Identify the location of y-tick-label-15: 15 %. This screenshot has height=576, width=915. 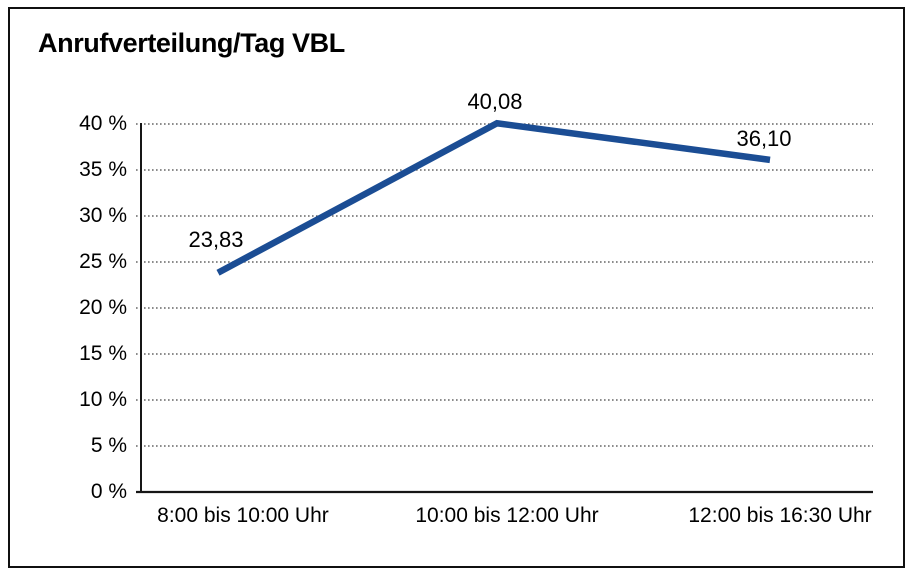
(103, 353).